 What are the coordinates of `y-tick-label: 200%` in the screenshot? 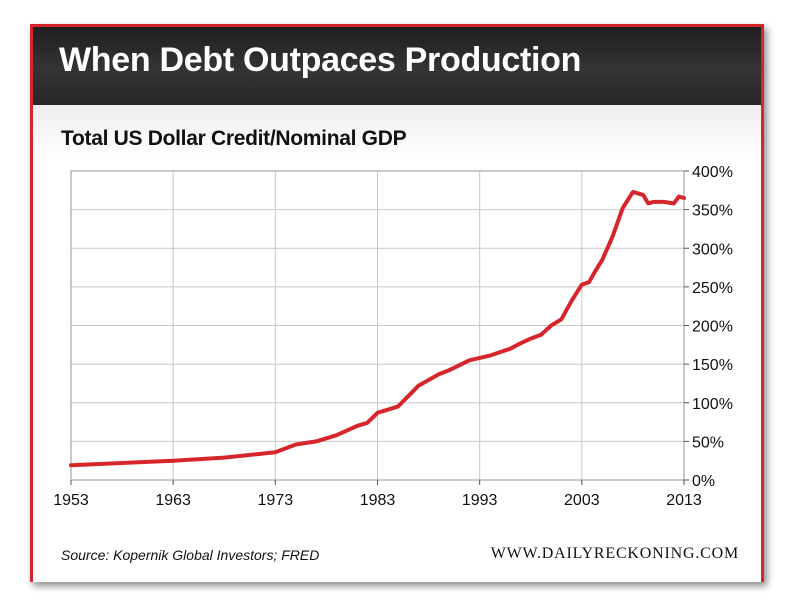 It's located at (712, 327).